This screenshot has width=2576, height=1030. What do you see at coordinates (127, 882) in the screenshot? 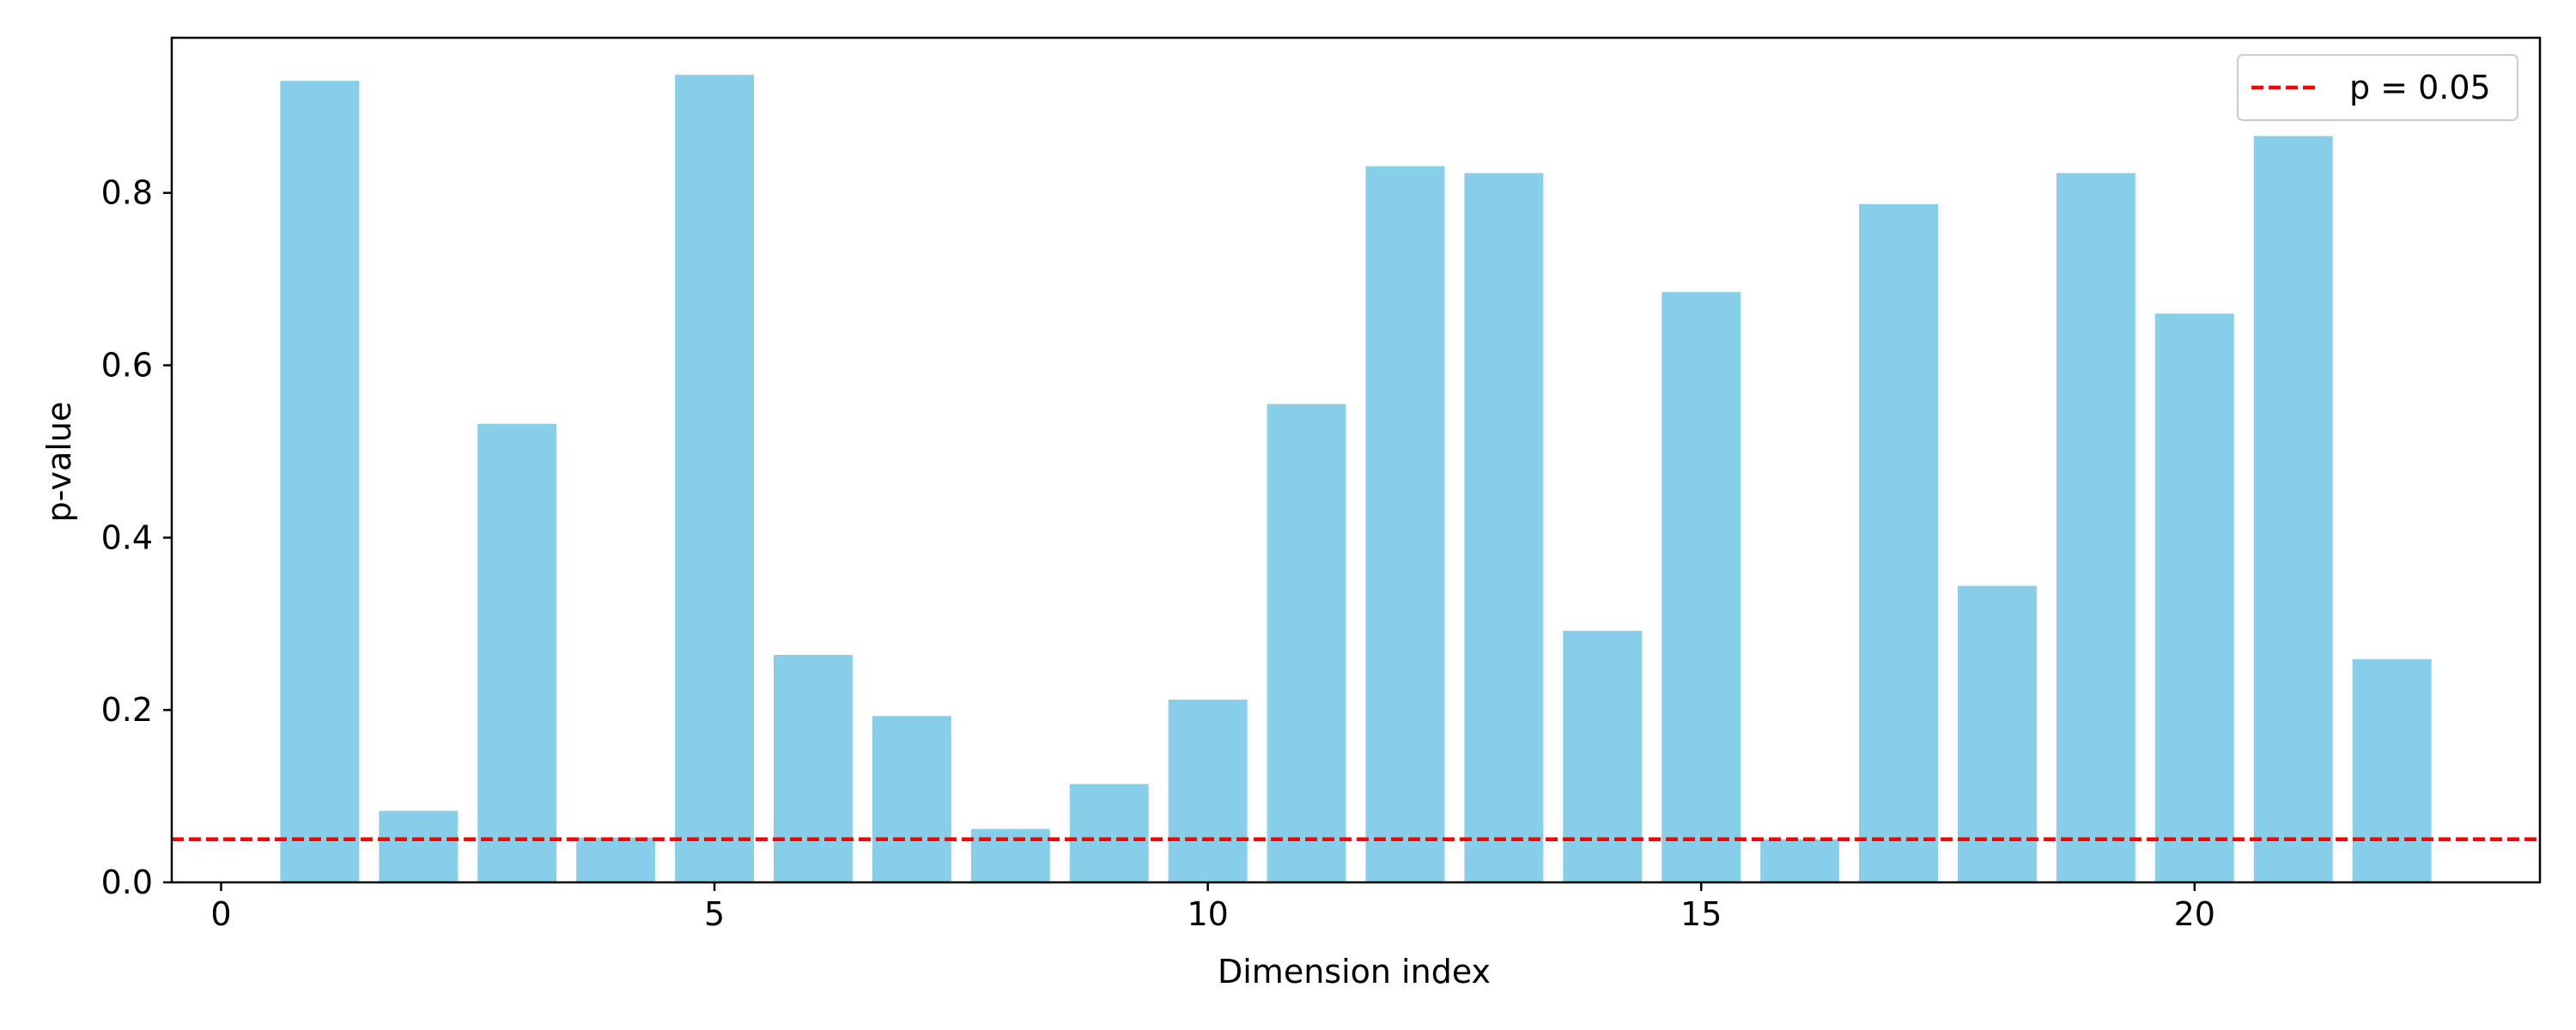
I see `y-tick-label: 0.0` at bounding box center [127, 882].